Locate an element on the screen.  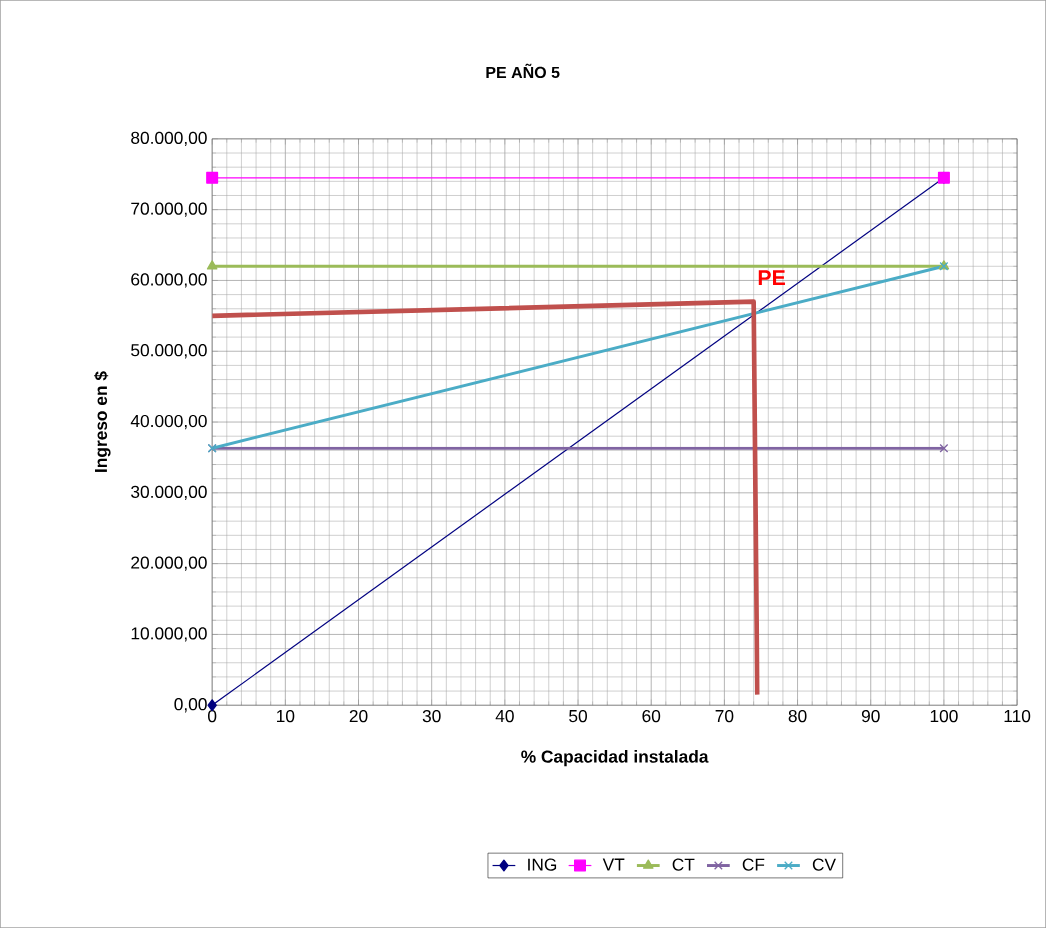
x-tick-label: 30 is located at coordinates (431, 716).